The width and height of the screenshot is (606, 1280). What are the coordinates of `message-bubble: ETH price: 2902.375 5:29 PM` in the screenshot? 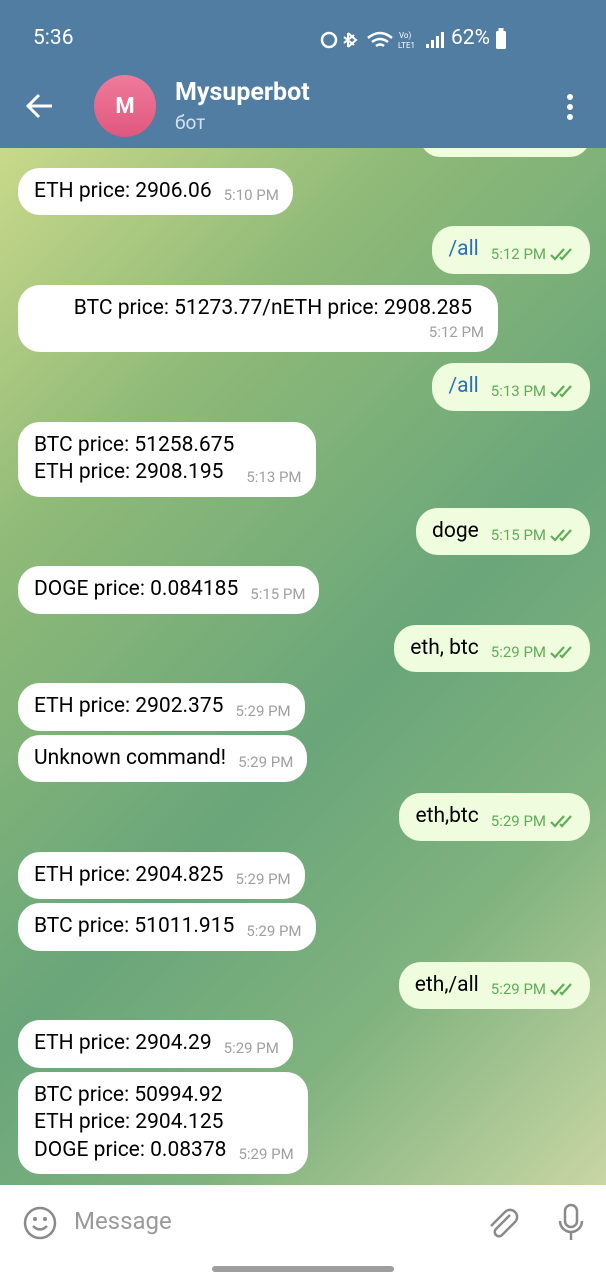 It's located at (161, 707).